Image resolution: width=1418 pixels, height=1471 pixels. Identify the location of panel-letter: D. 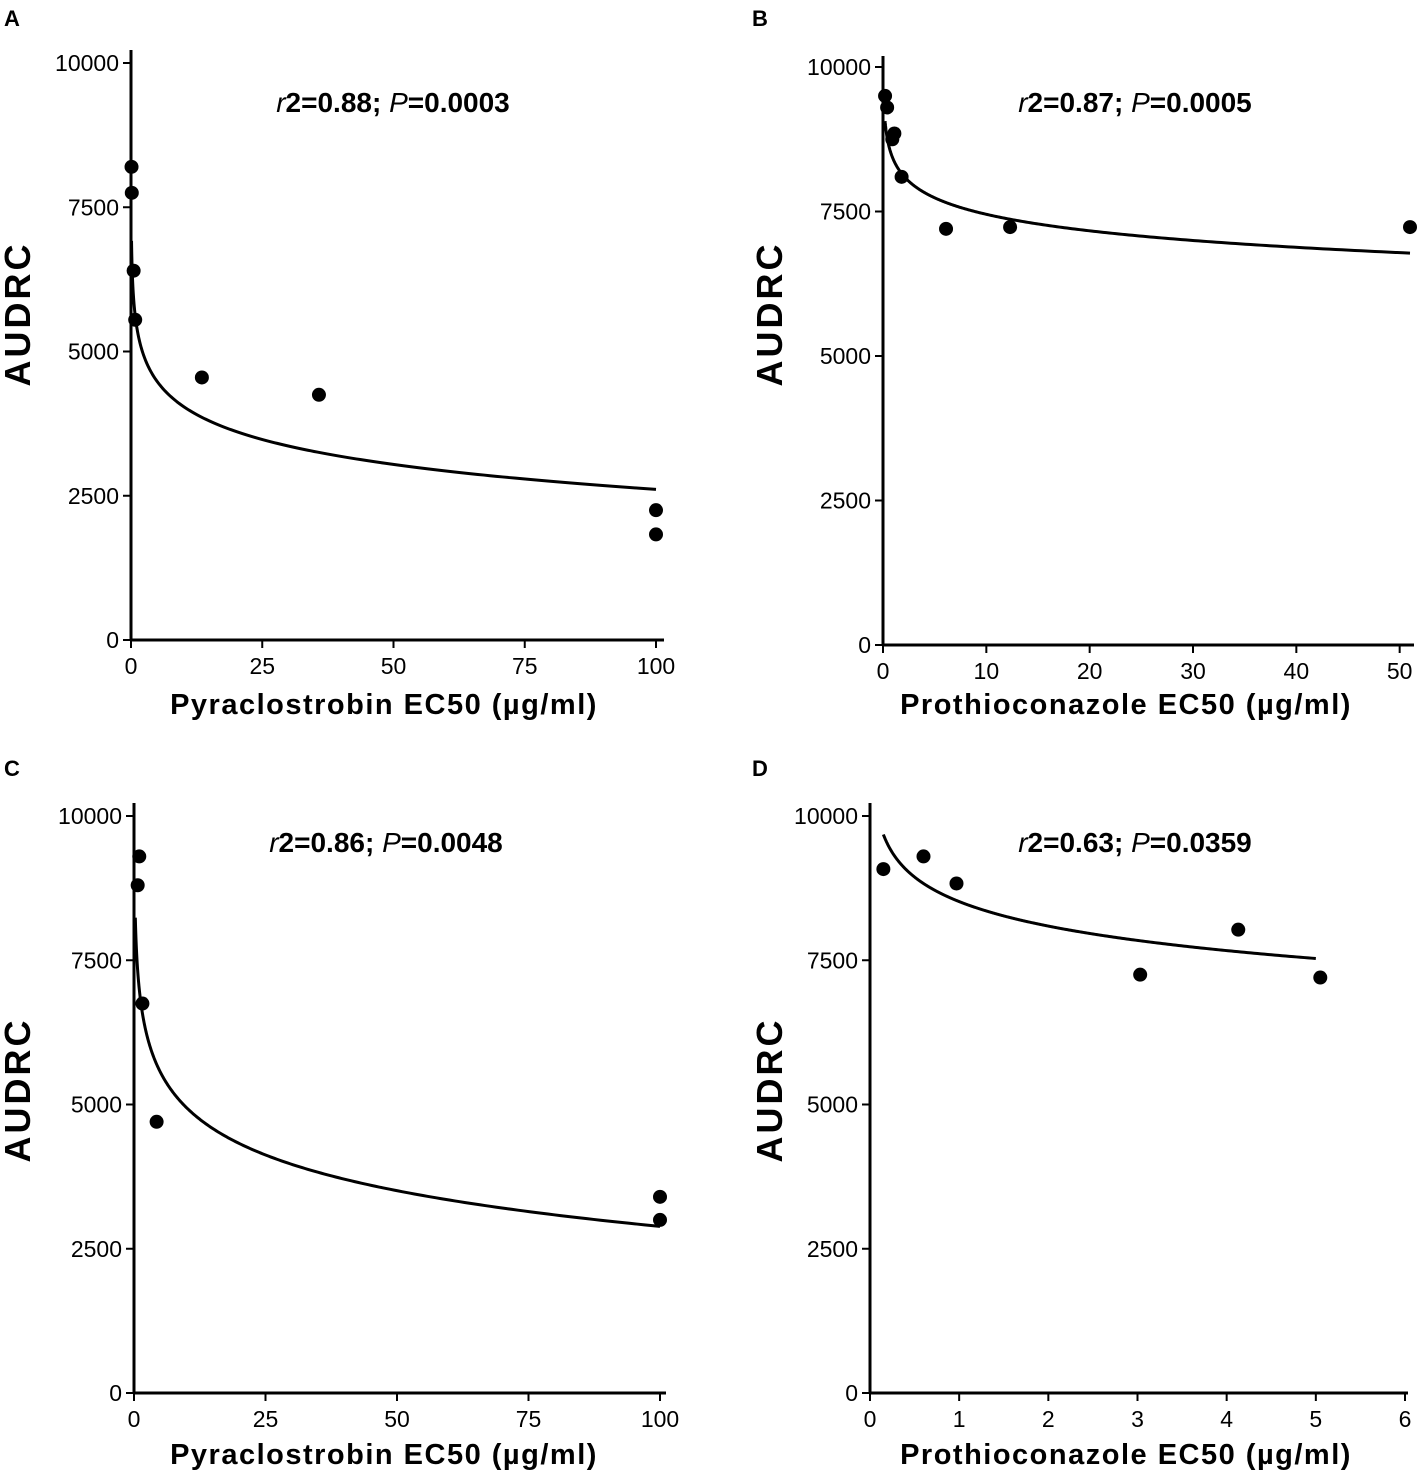
(760, 768).